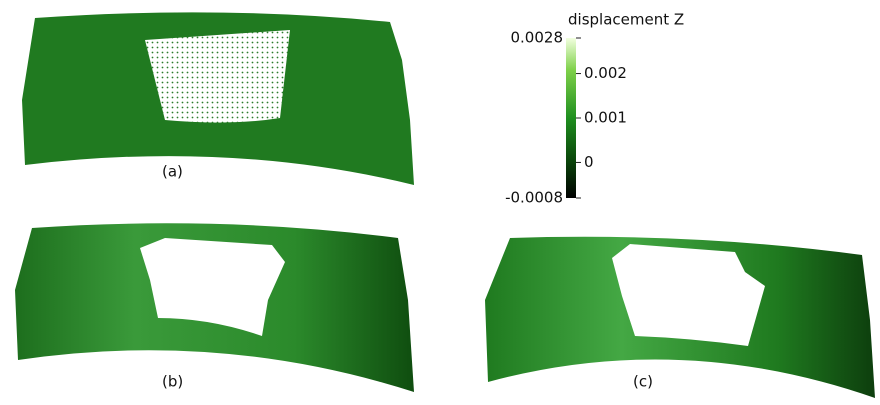 This screenshot has width=880, height=405. Describe the element at coordinates (217, 76) in the screenshot. I see `mesh-patch` at that location.